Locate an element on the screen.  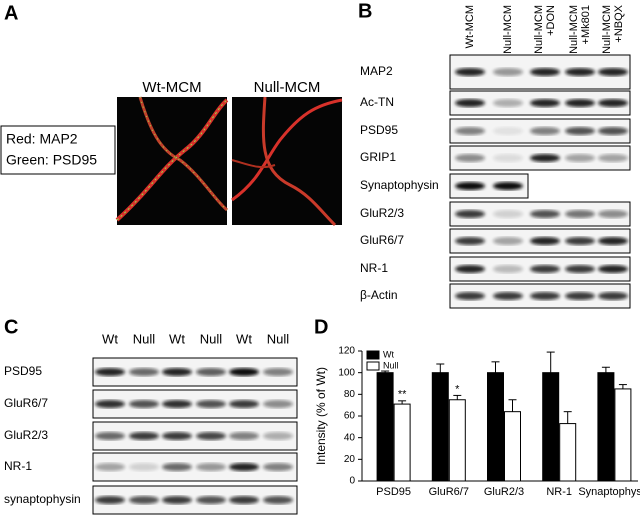
image-title: Null-MCM is located at coordinates (287, 87).